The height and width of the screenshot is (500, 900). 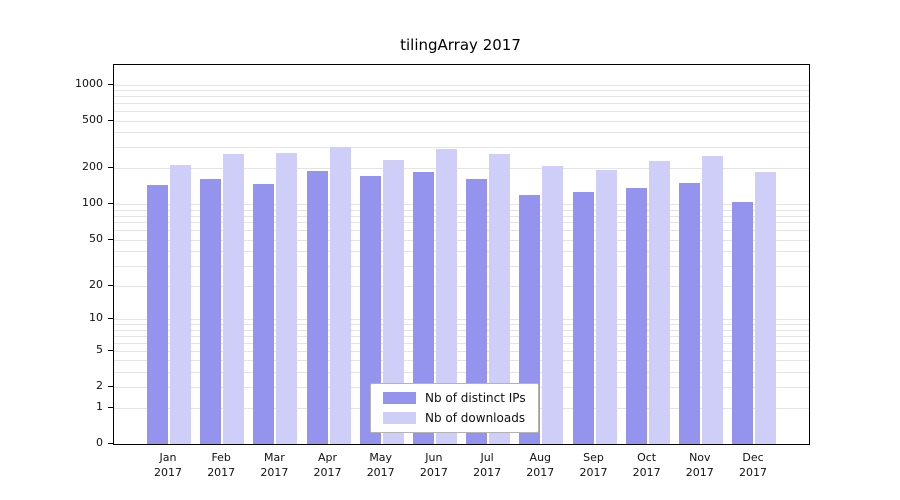 I want to click on x-tick-label: Feb 2017, so click(x=221, y=465).